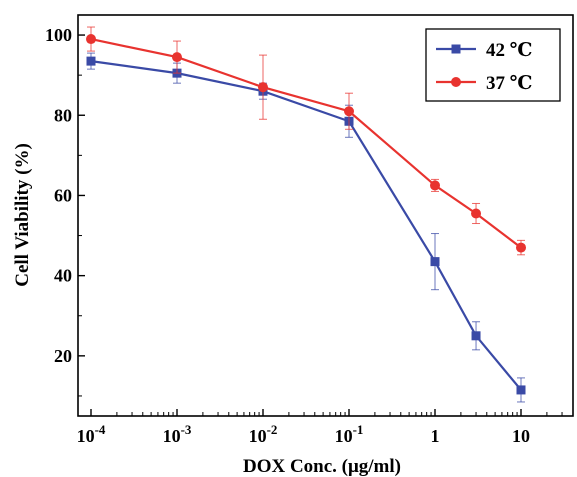 The height and width of the screenshot is (477, 577). What do you see at coordinates (58, 35) in the screenshot?
I see `y-tick-label: 100` at bounding box center [58, 35].